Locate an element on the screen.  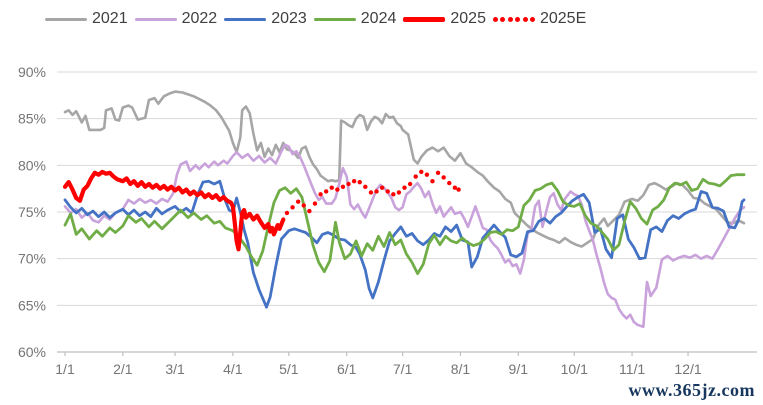
x-tick-label: 10/1 is located at coordinates (574, 369).